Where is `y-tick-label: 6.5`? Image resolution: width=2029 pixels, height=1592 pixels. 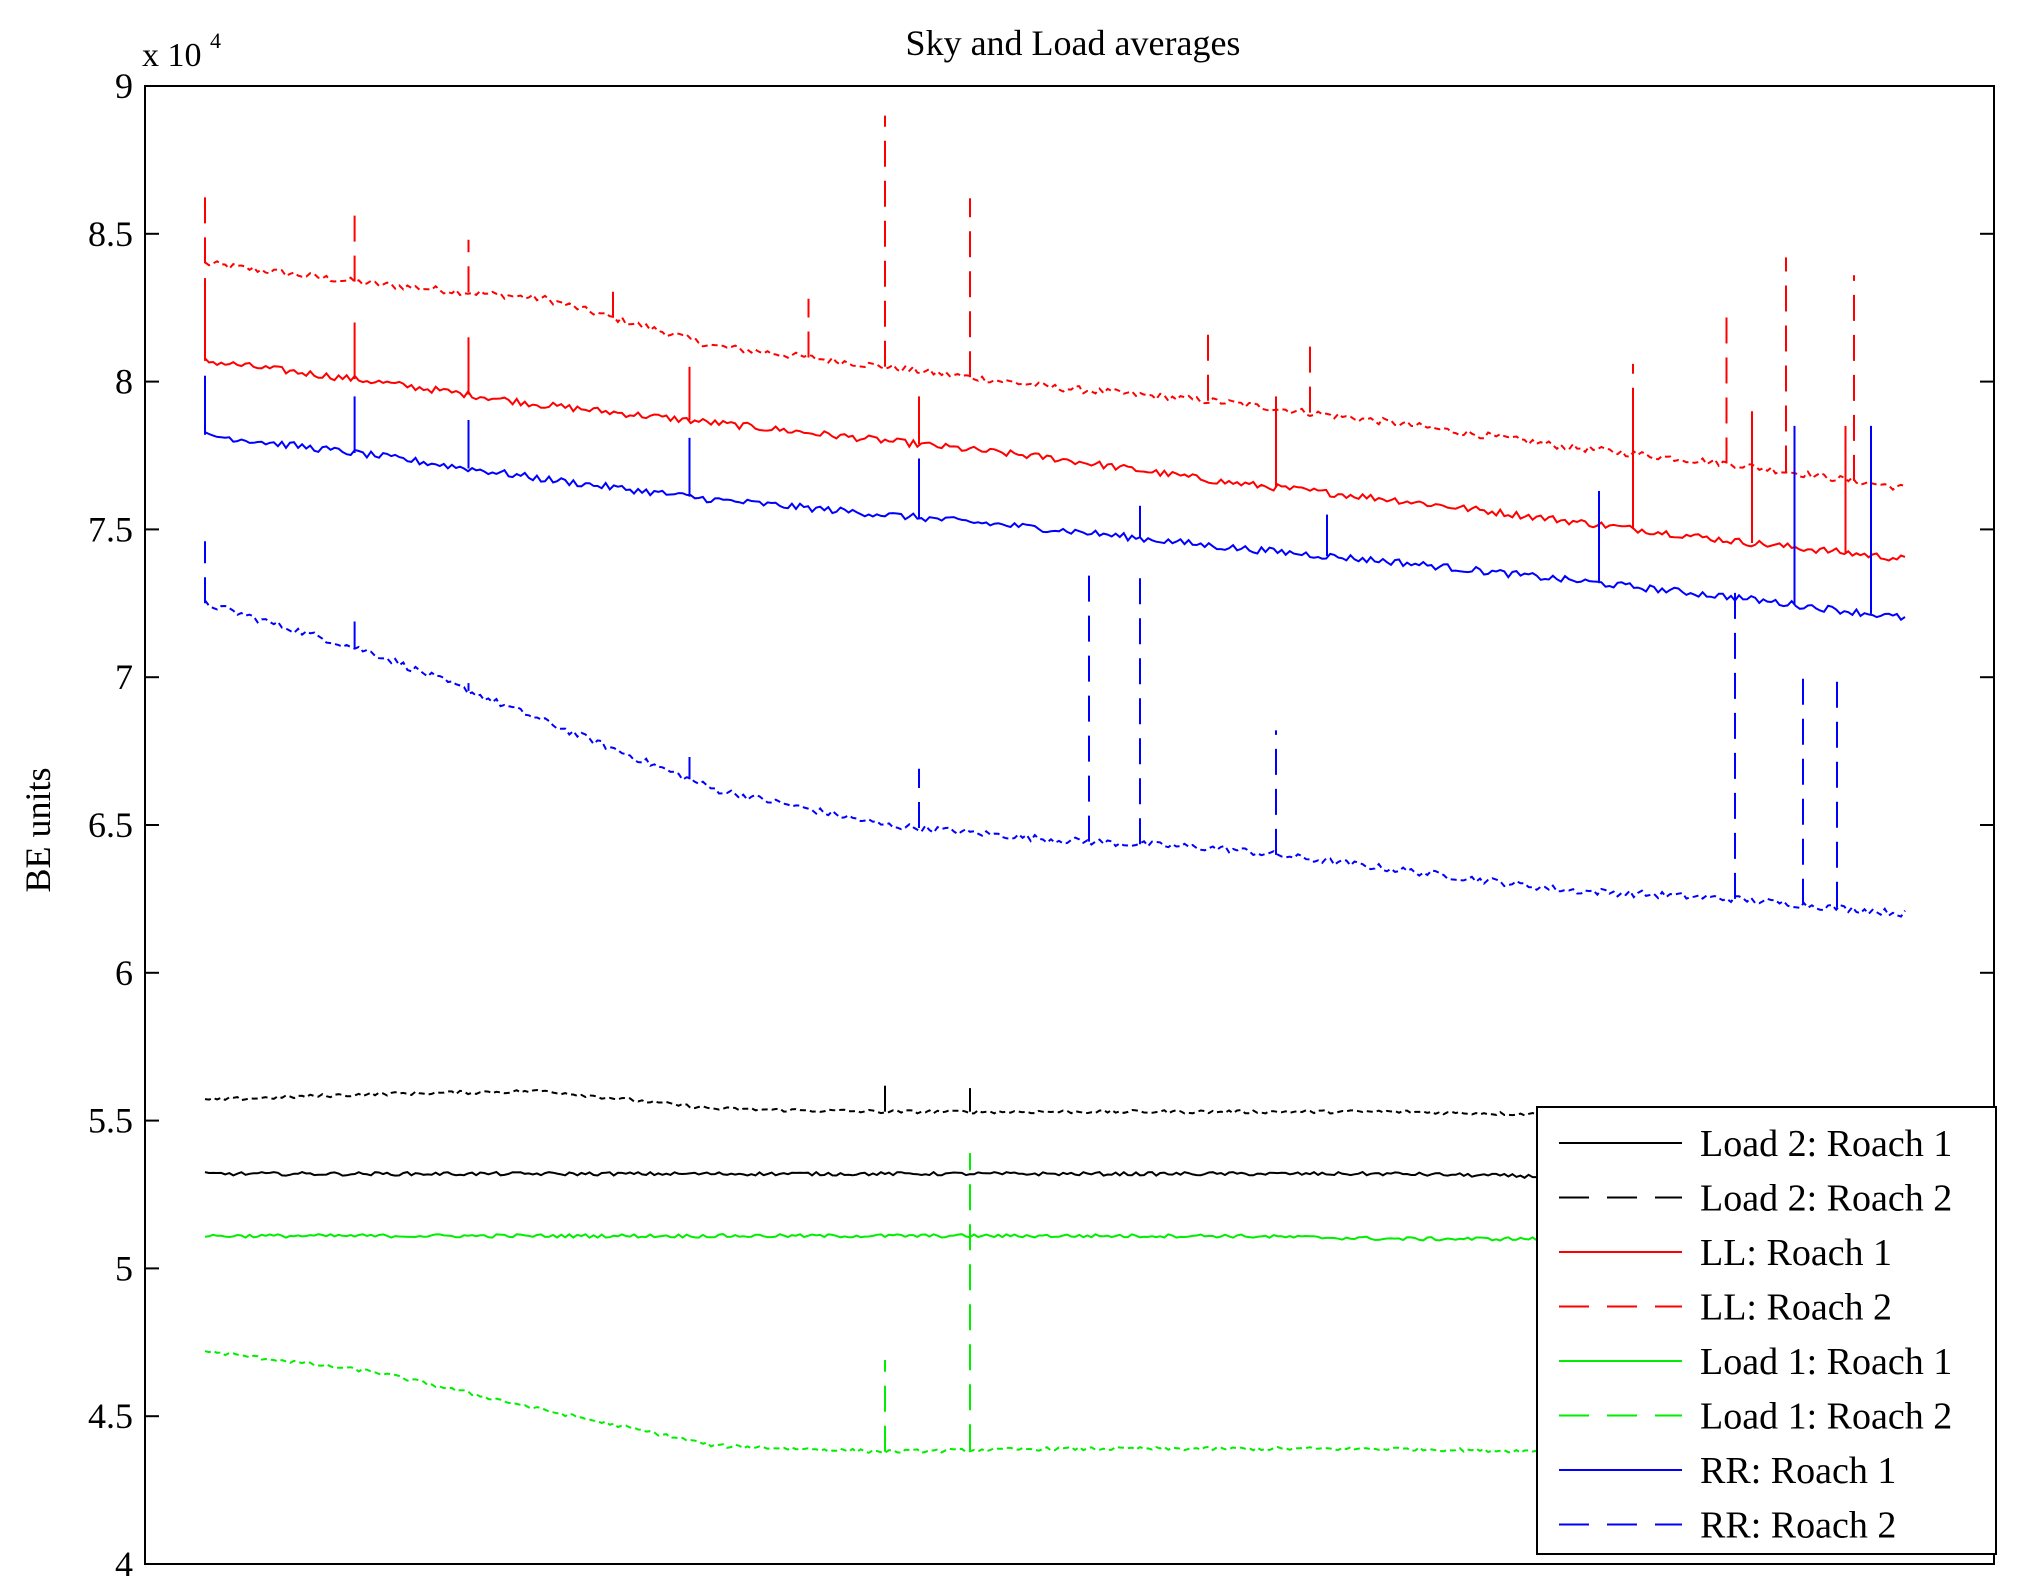
y-tick-label: 6.5 is located at coordinates (110, 825).